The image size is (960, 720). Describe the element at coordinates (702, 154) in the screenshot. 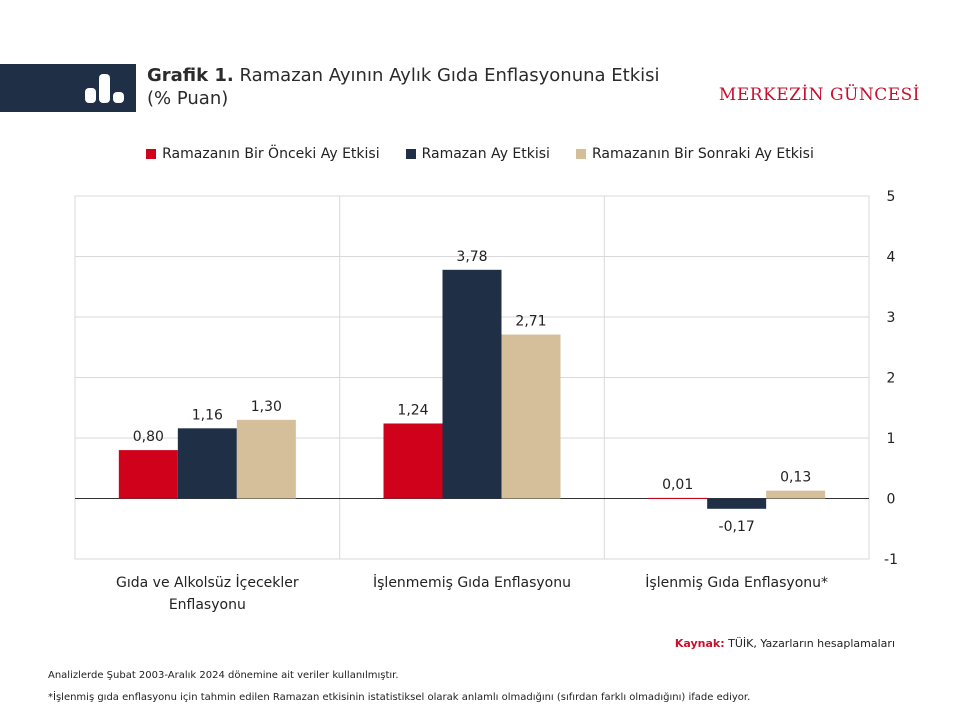

I see `legend-label: Ramazanın Bir Sonraki Ay Etkisi` at that location.